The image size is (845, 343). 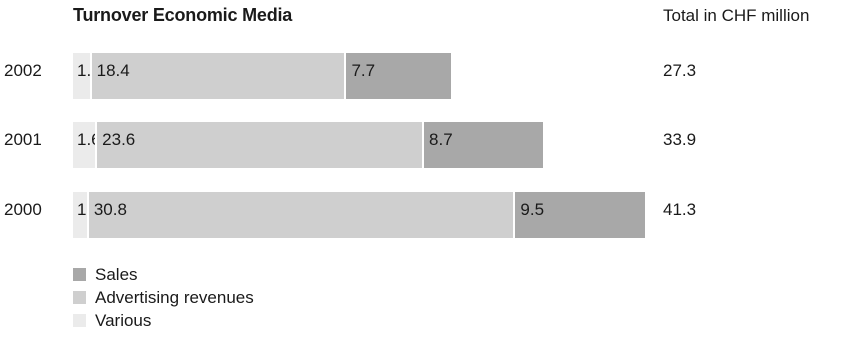 What do you see at coordinates (113, 70) in the screenshot?
I see `bar-label-advertising-revenues-2002: 18.4` at bounding box center [113, 70].